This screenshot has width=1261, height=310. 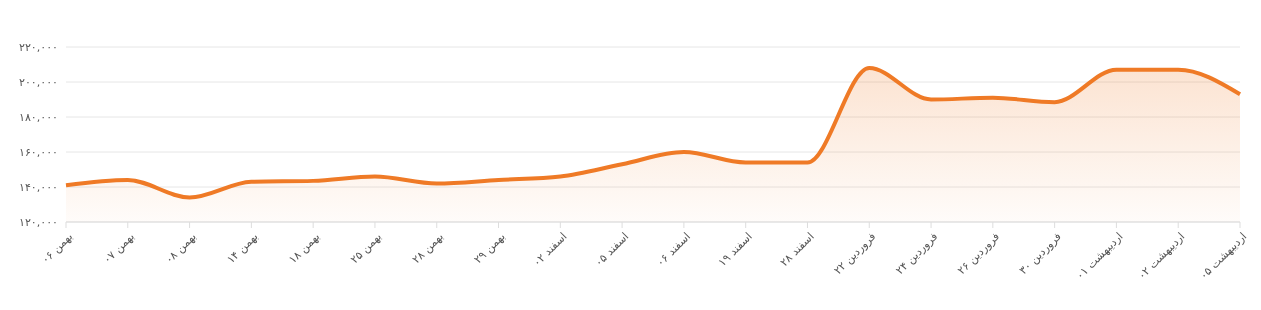 I want to click on x-tick-label: فروردین ۲۴, so click(x=917, y=254).